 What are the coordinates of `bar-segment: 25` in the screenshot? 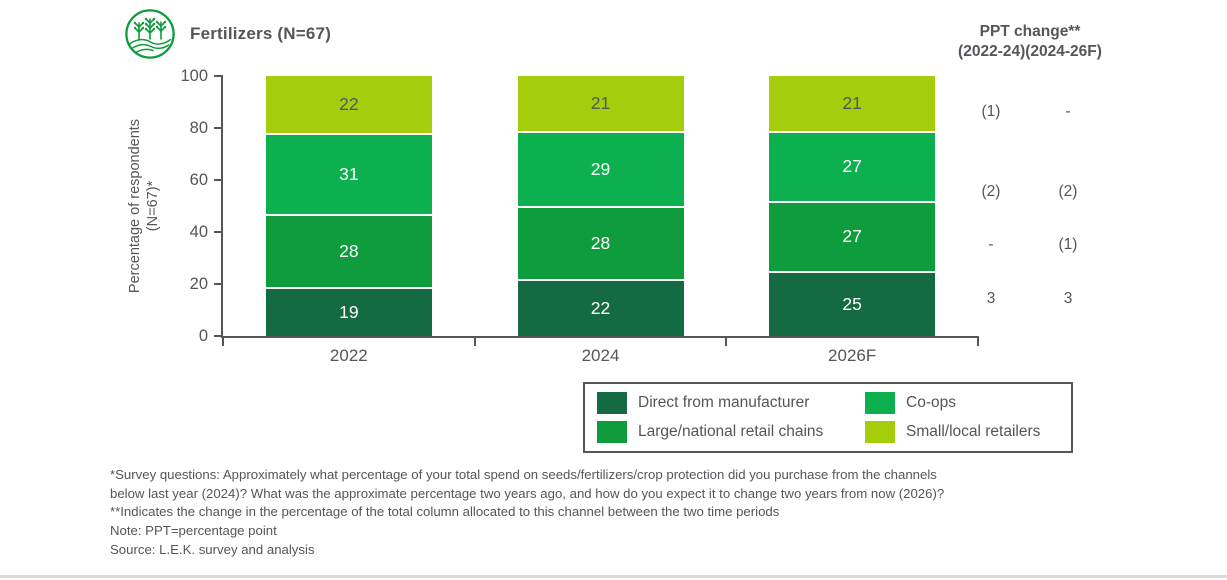 It's located at (852, 303).